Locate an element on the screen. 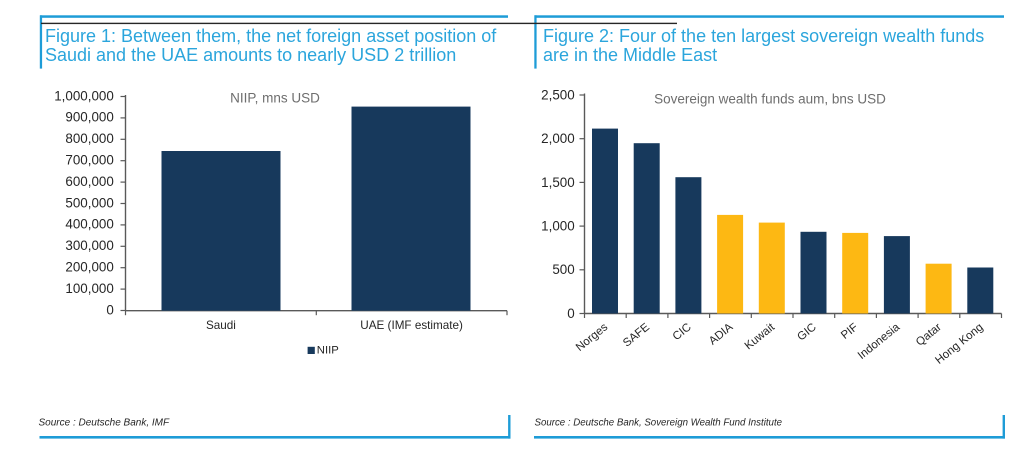  svg-text: UAE (IMF estimate) is located at coordinates (411, 325).